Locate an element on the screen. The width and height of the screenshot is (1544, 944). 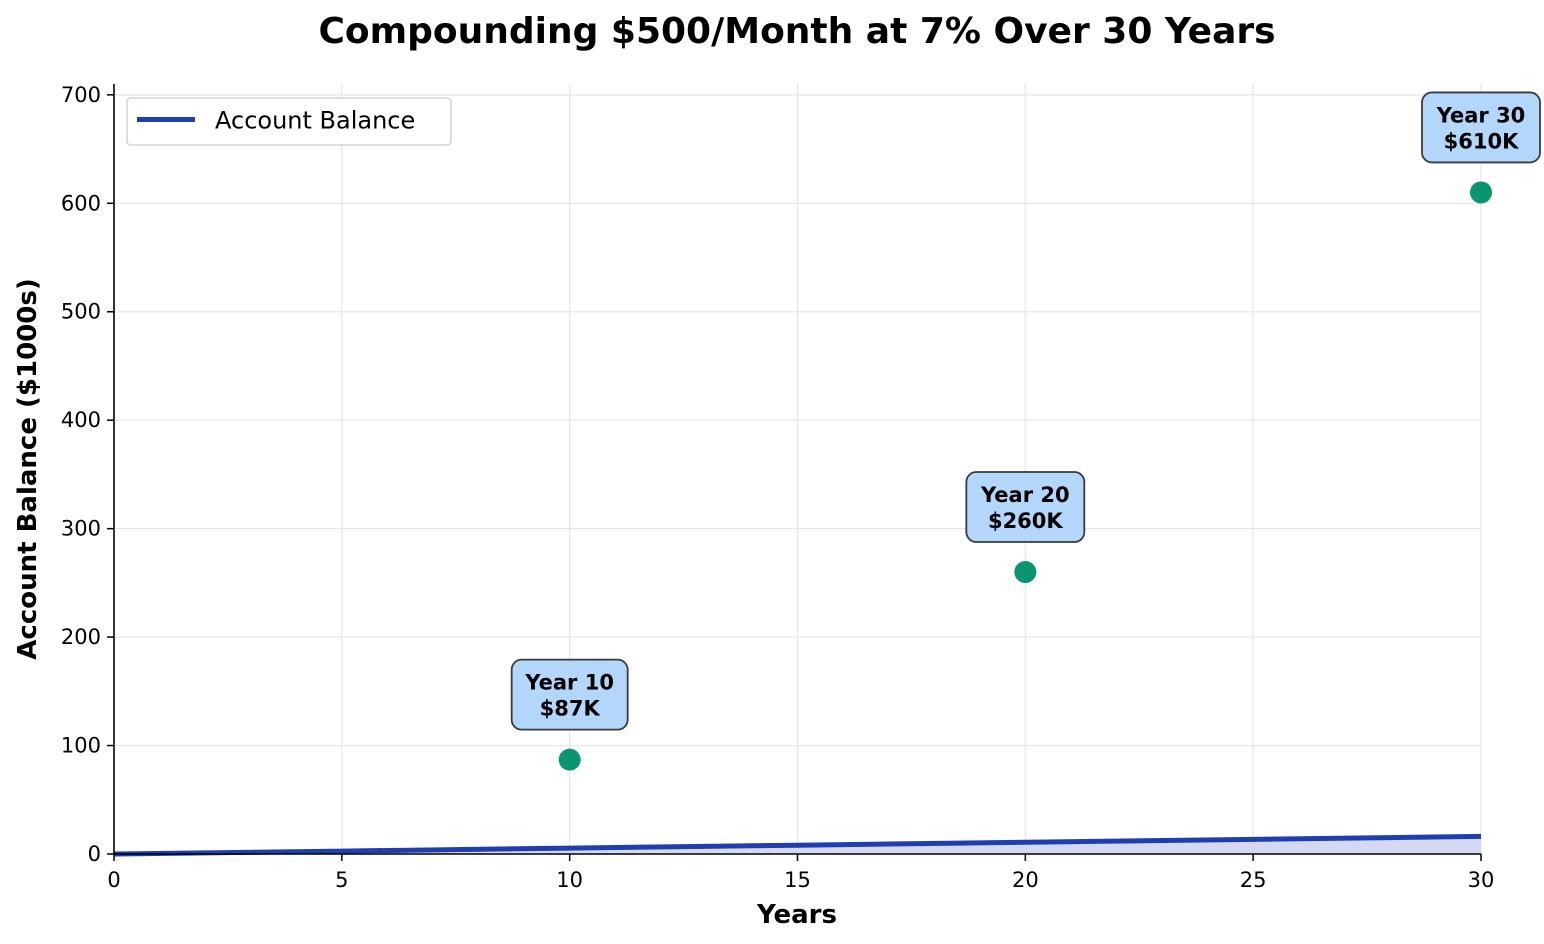
y-tick-label: 300 is located at coordinates (81, 529).